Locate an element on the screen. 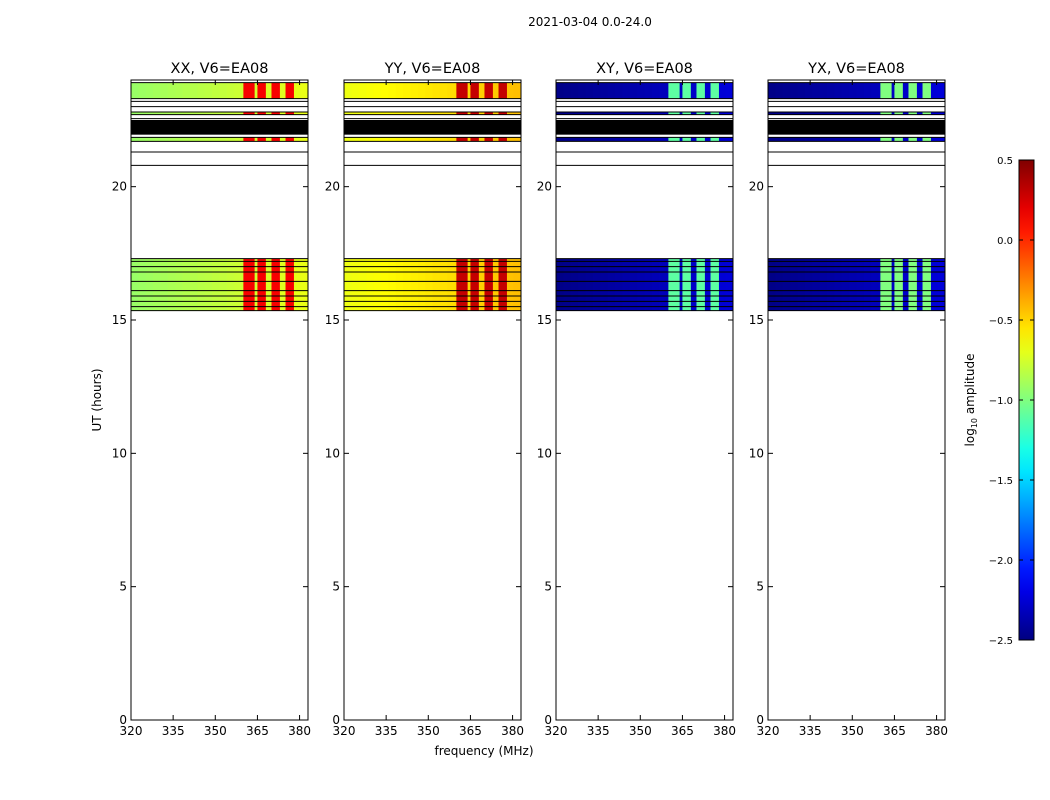 The height and width of the screenshot is (800, 1050). y-tick-label: 5 is located at coordinates (123, 587).